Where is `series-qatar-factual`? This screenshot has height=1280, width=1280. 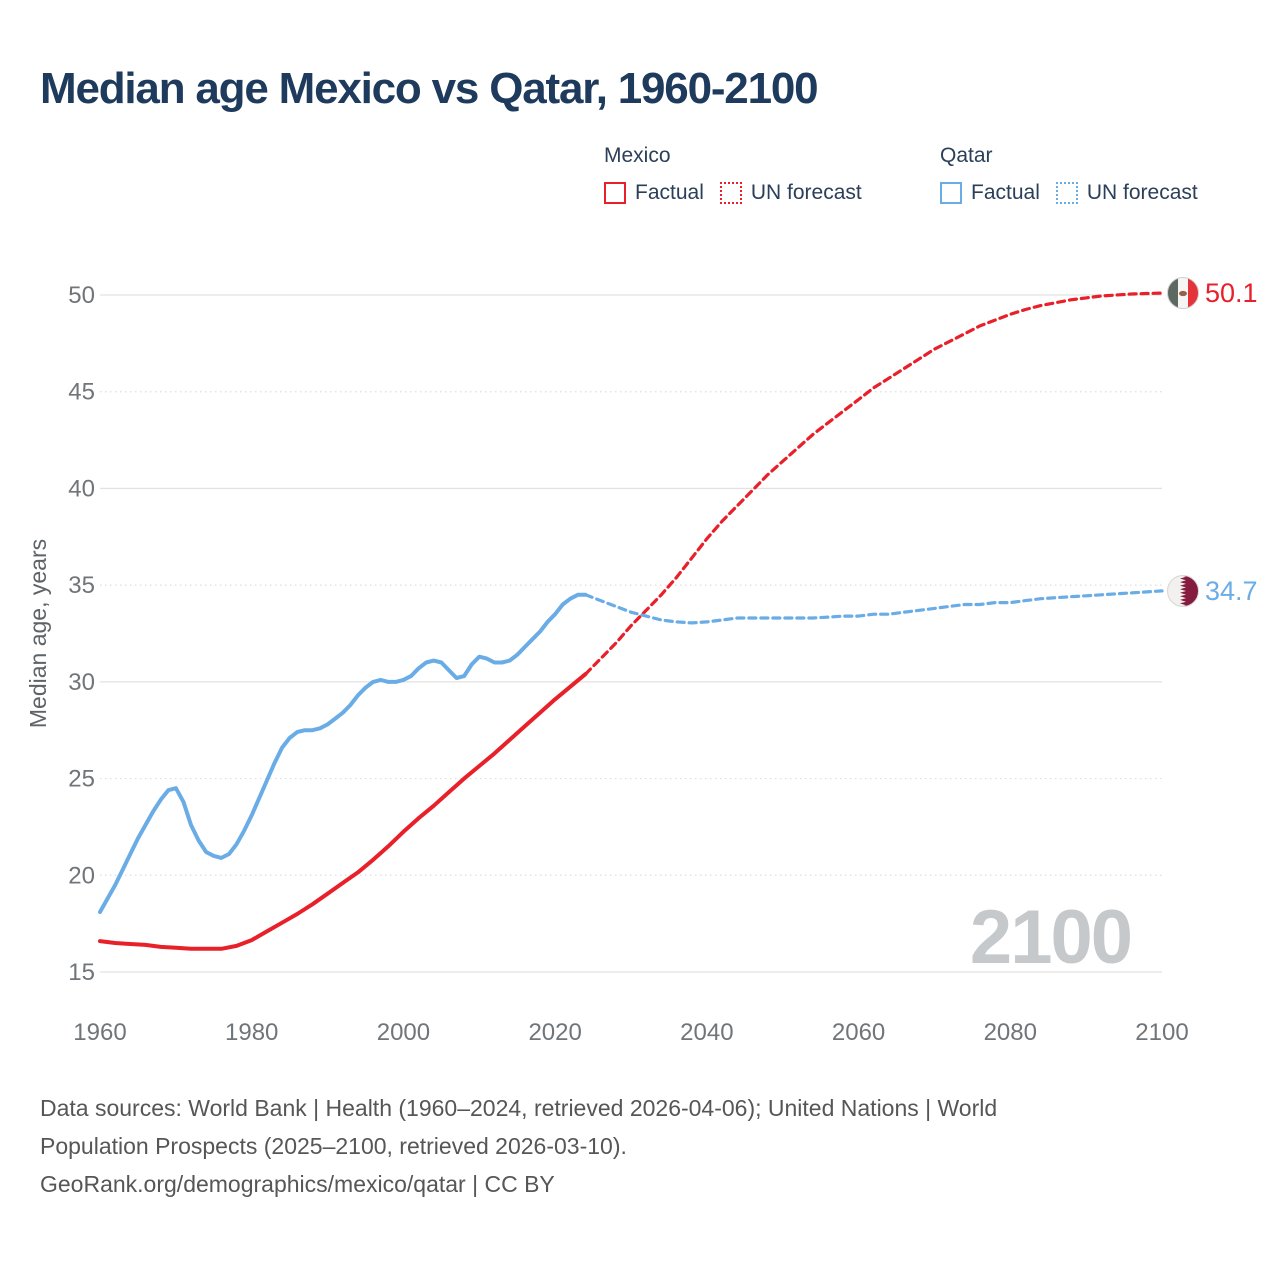 series-qatar-factual is located at coordinates (343, 753).